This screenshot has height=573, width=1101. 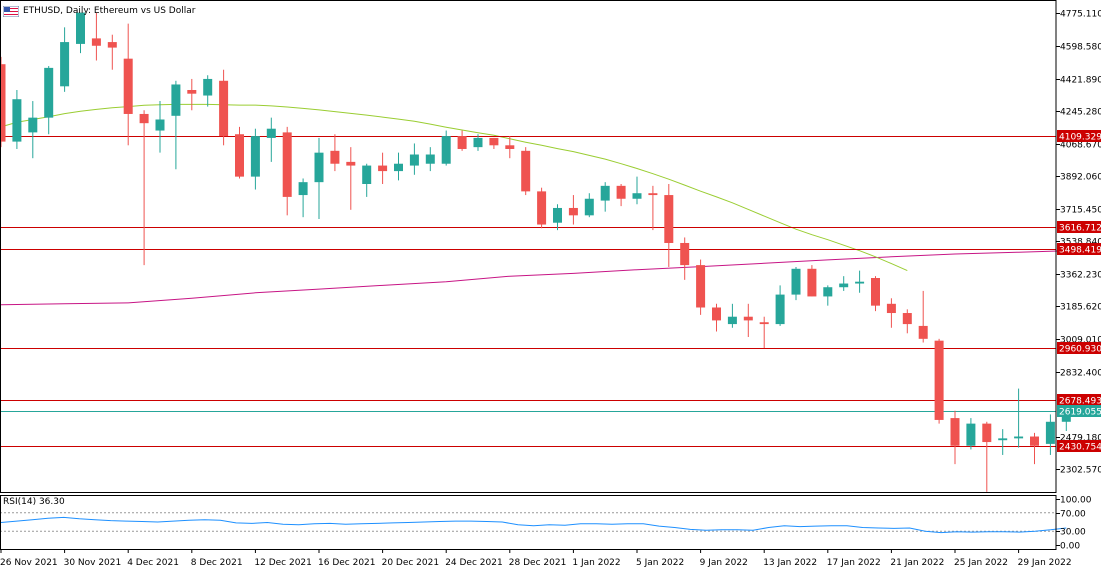 I want to click on price-tick-label: 3362.230, so click(x=1080, y=276).